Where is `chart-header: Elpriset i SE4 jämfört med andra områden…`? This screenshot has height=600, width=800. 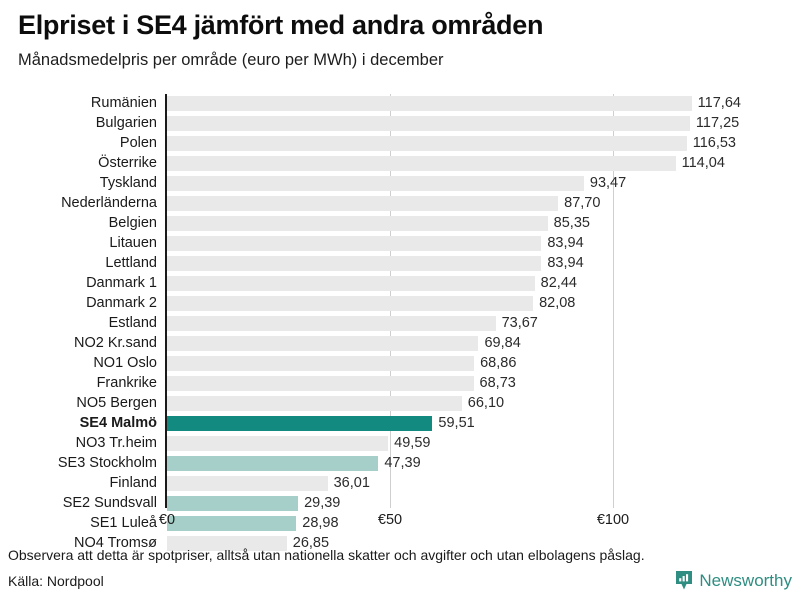
chart-header: Elpriset i SE4 jämfört med andra områden… is located at coordinates (403, 39).